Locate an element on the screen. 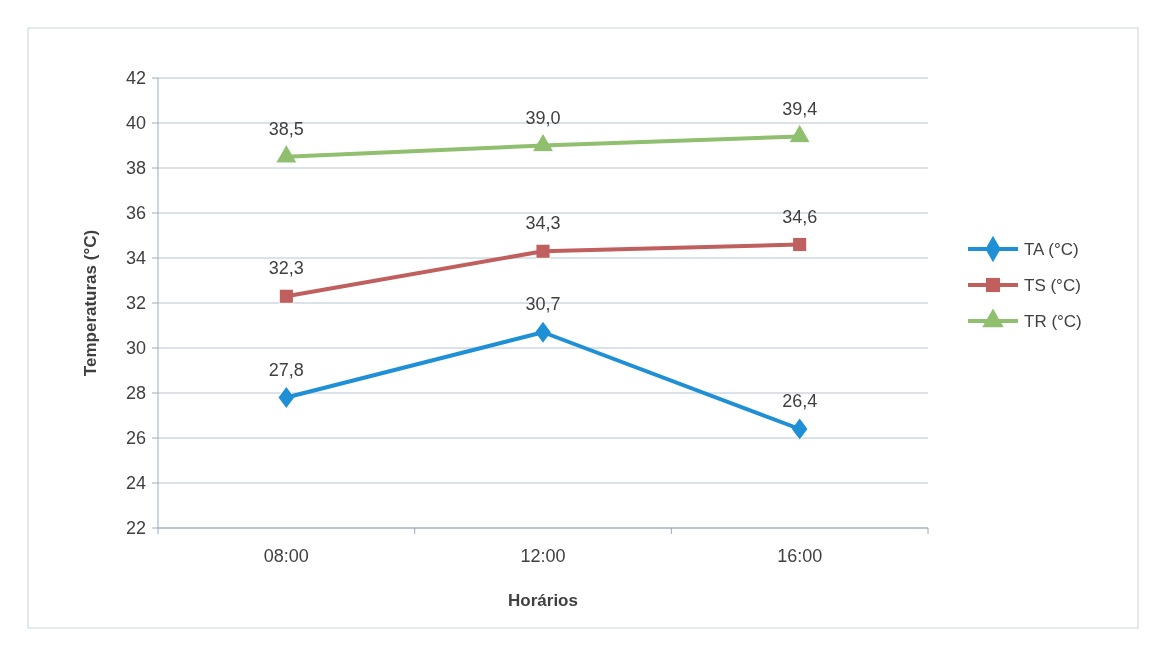 The height and width of the screenshot is (654, 1160). y-tick-label: 40 is located at coordinates (135, 123).